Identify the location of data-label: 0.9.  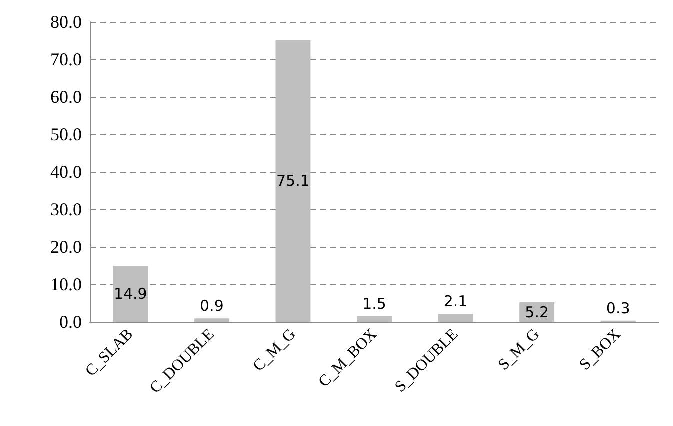
(212, 306).